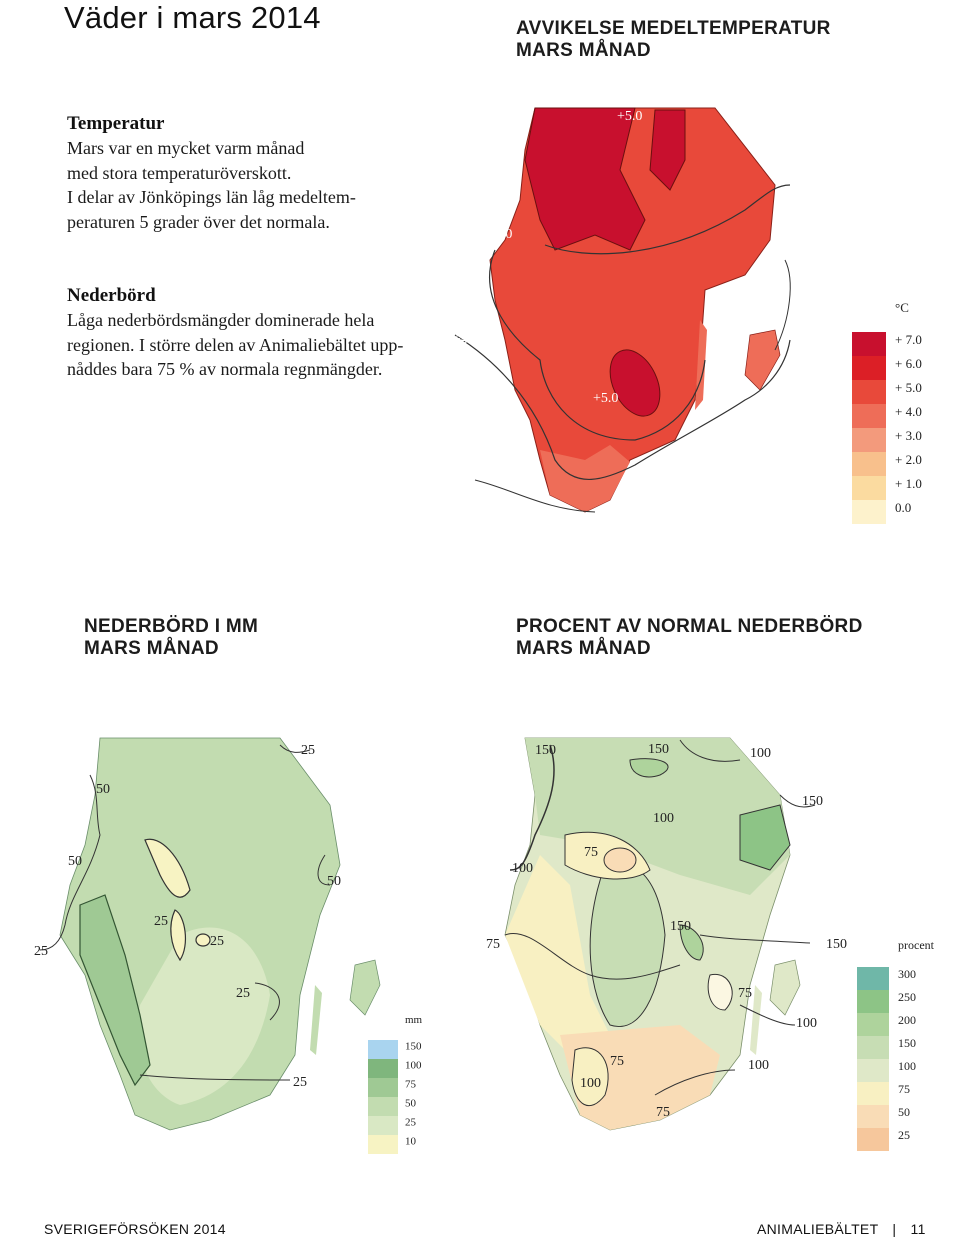 This screenshot has width=960, height=1240. Describe the element at coordinates (907, 1020) in the screenshot. I see `legend-label: 200` at that location.